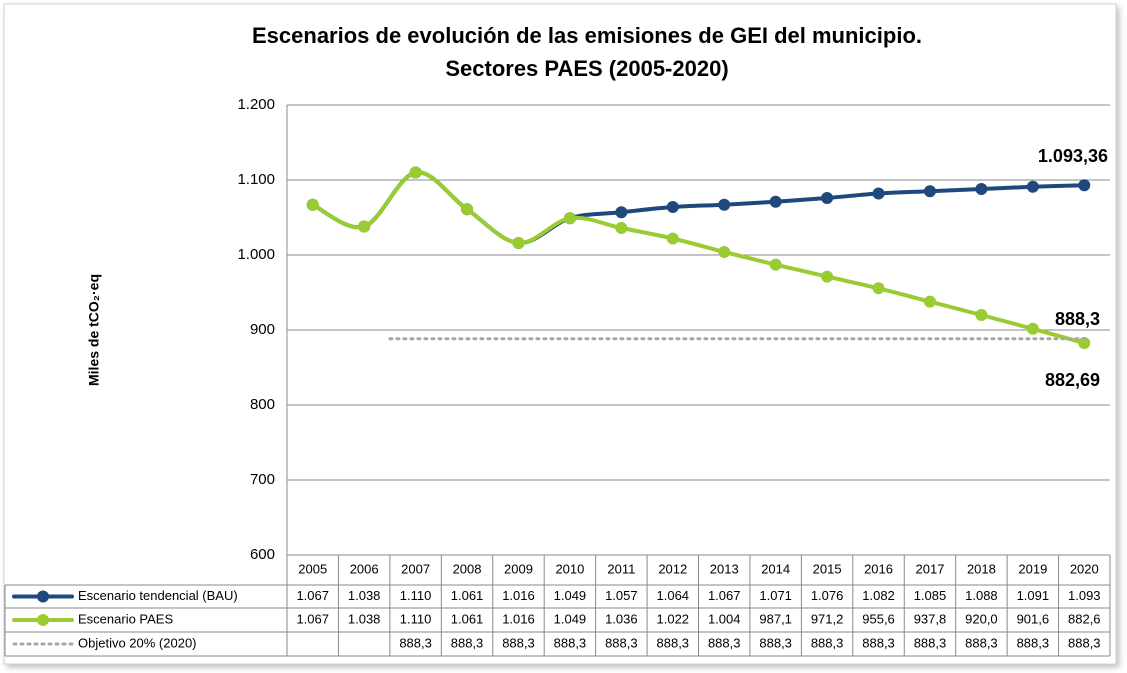 The height and width of the screenshot is (673, 1127). Describe the element at coordinates (262, 329) in the screenshot. I see `y-tick-label: 900` at that location.